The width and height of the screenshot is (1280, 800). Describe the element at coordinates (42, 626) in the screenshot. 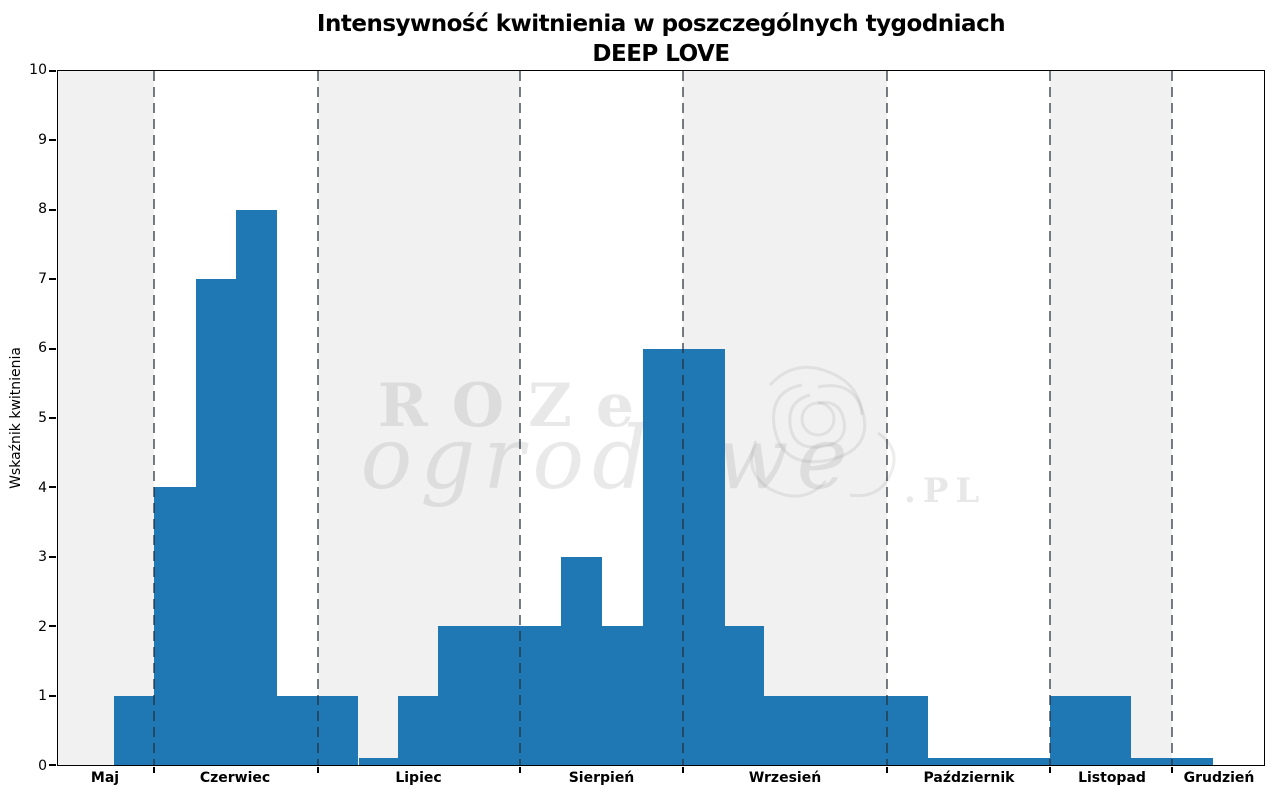

I see `y-tick-label: 2` at that location.